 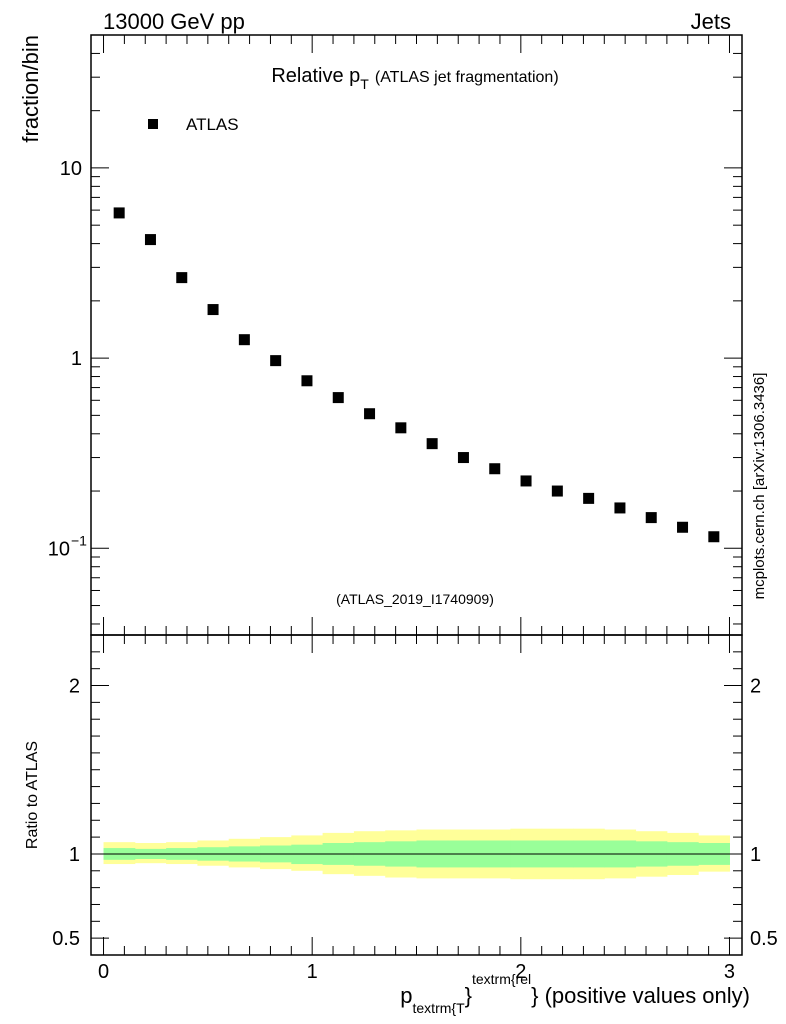 What do you see at coordinates (312, 972) in the screenshot?
I see `x-tick-label: 1` at bounding box center [312, 972].